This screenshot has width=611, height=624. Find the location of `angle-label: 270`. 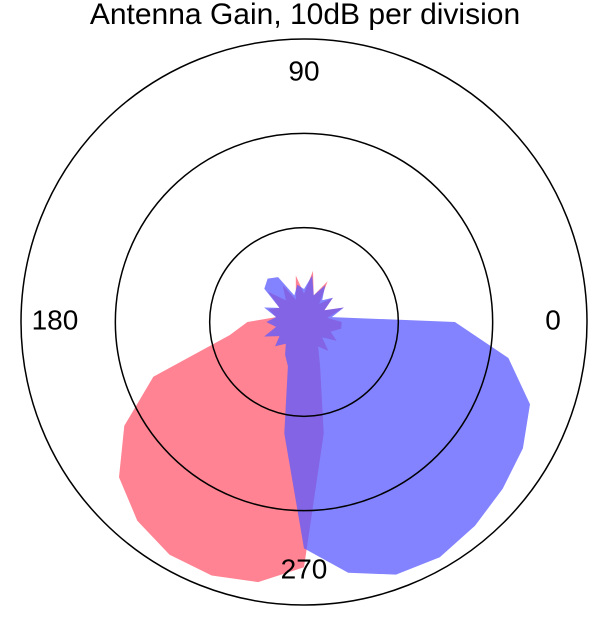

angle-label: 270 is located at coordinates (304, 568).